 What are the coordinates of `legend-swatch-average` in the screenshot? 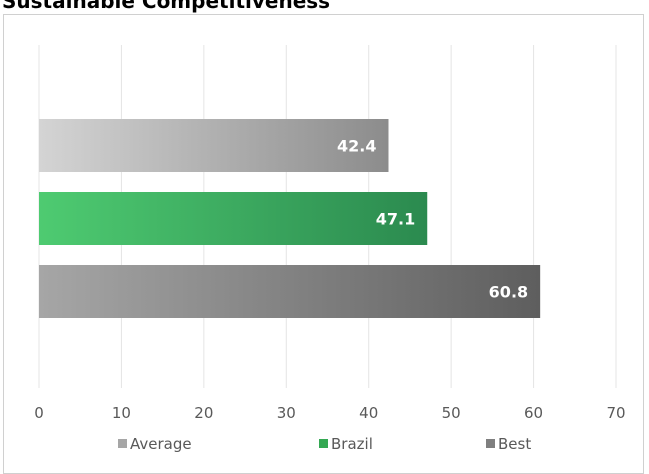 It's located at (122, 443).